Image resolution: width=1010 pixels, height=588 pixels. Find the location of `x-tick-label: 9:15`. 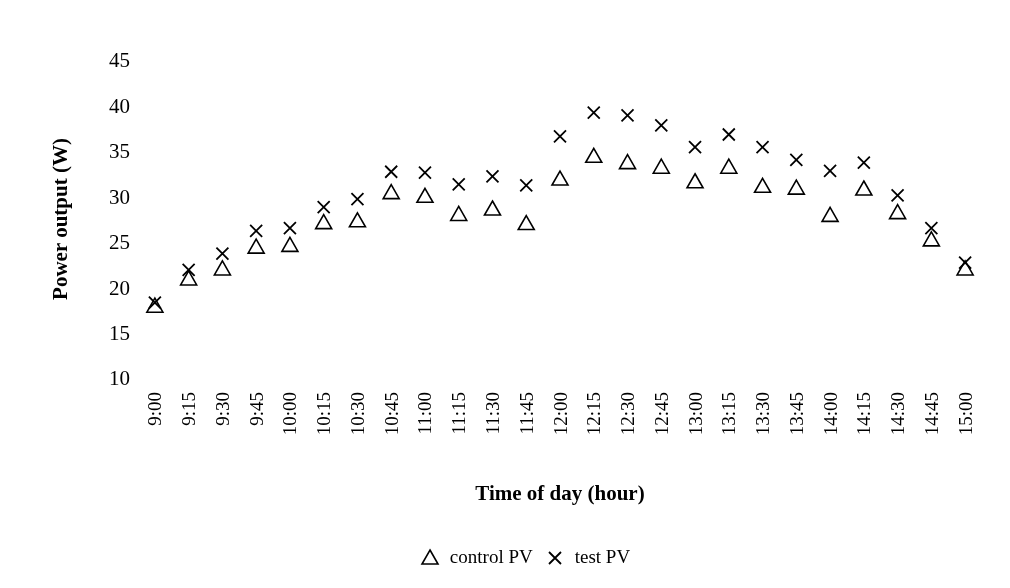

x-tick-label: 9:15 is located at coordinates (189, 409).